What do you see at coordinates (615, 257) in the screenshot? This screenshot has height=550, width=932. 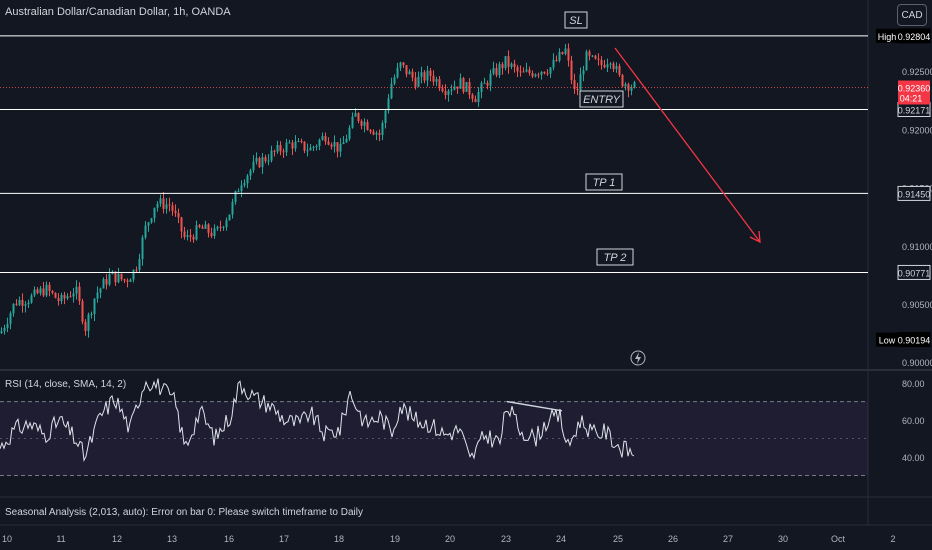 I see `tp2-label: TP 2` at bounding box center [615, 257].